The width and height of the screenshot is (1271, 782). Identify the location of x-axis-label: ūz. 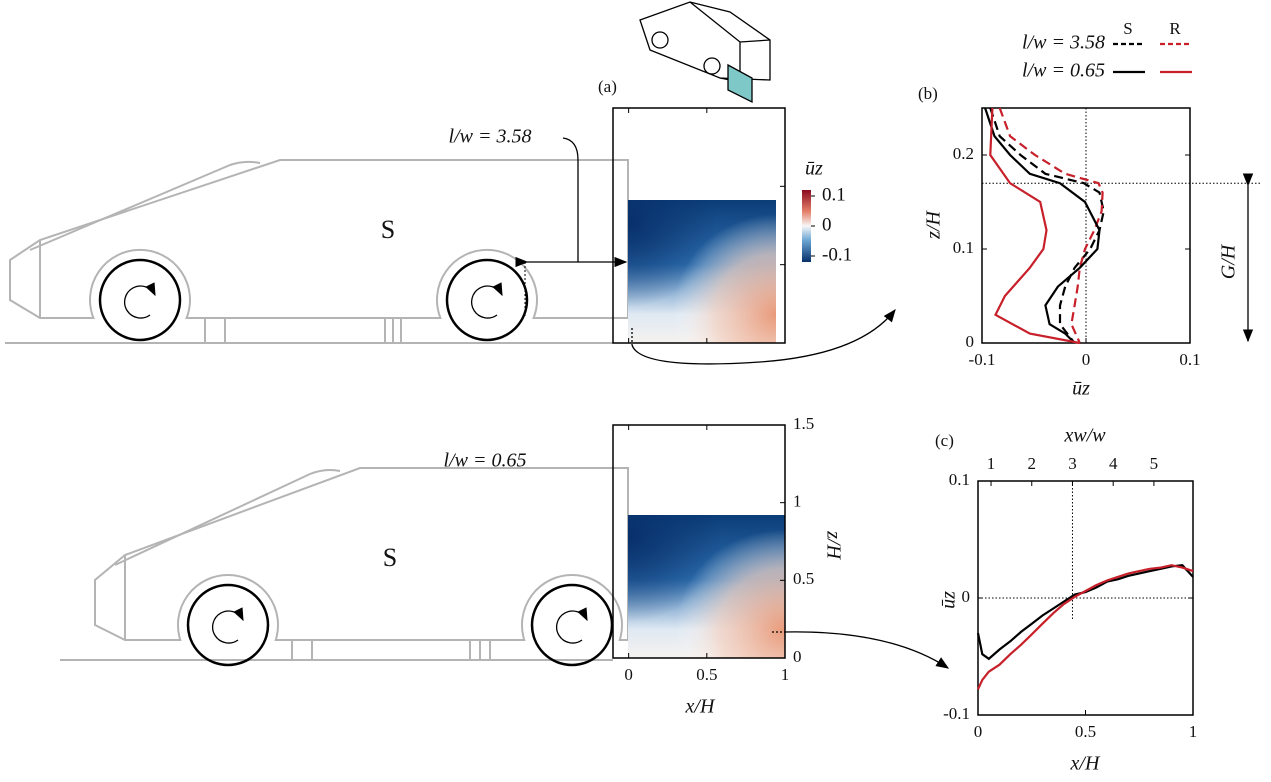
(1081, 389).